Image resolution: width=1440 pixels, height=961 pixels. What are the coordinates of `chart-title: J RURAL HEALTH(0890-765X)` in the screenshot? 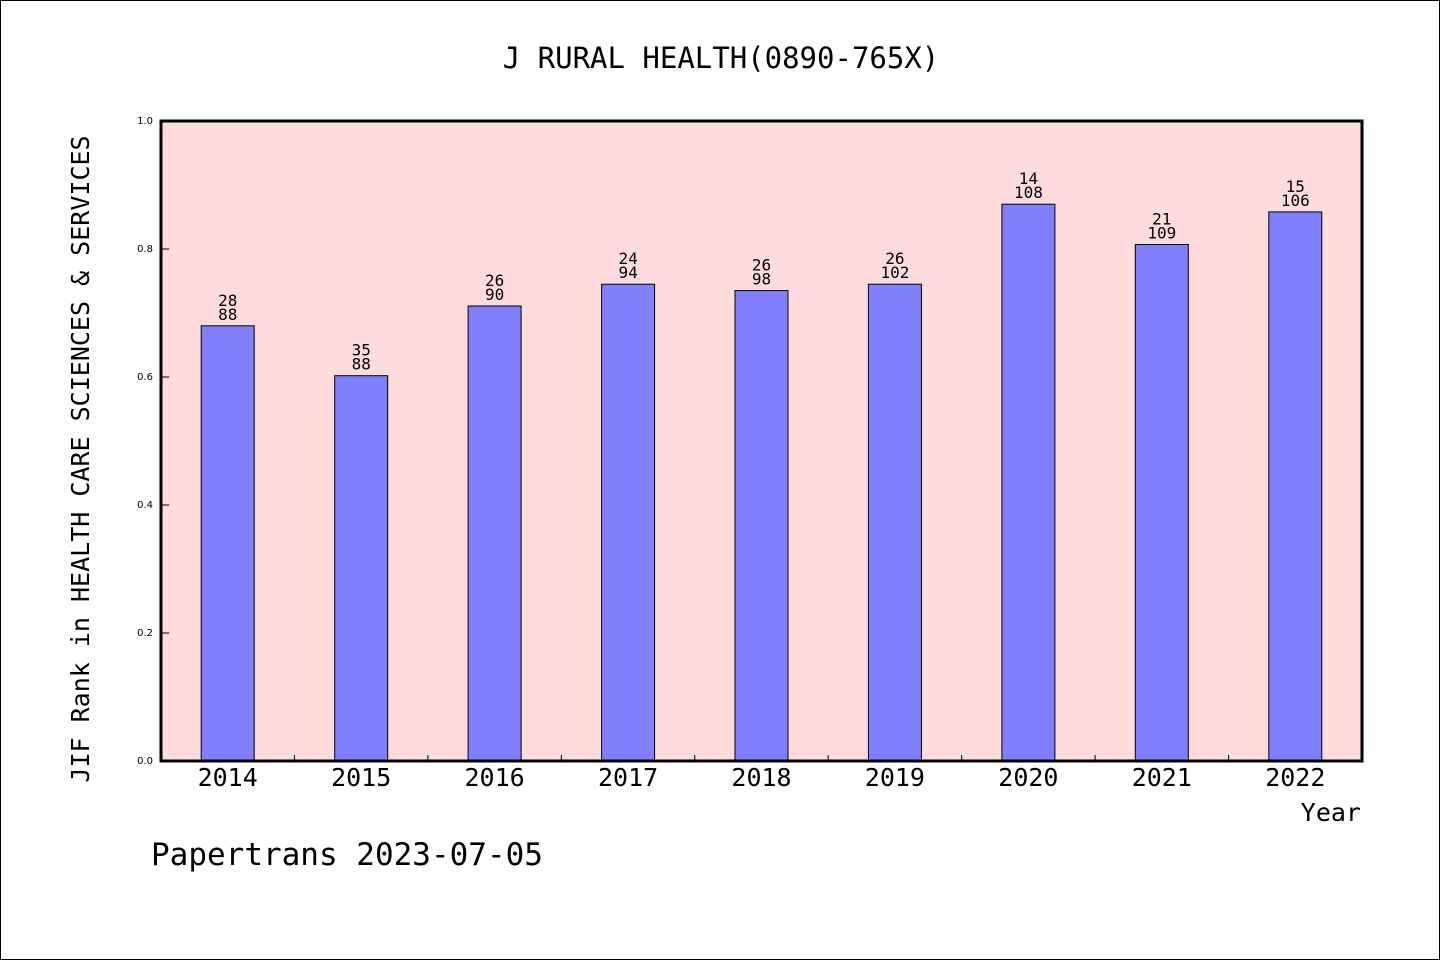 It's located at (721, 58).